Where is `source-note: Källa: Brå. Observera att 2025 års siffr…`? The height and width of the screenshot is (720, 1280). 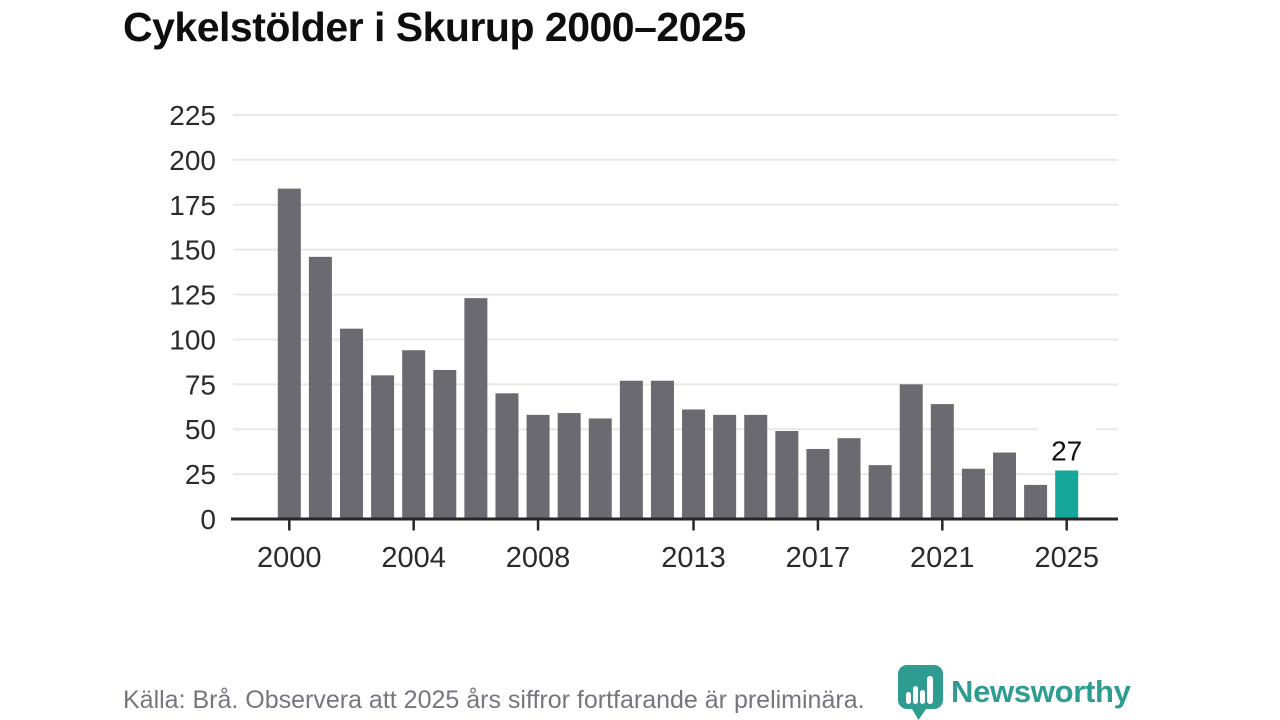
source-note: Källa: Brå. Observera att 2025 års siffr… is located at coordinates (494, 700).